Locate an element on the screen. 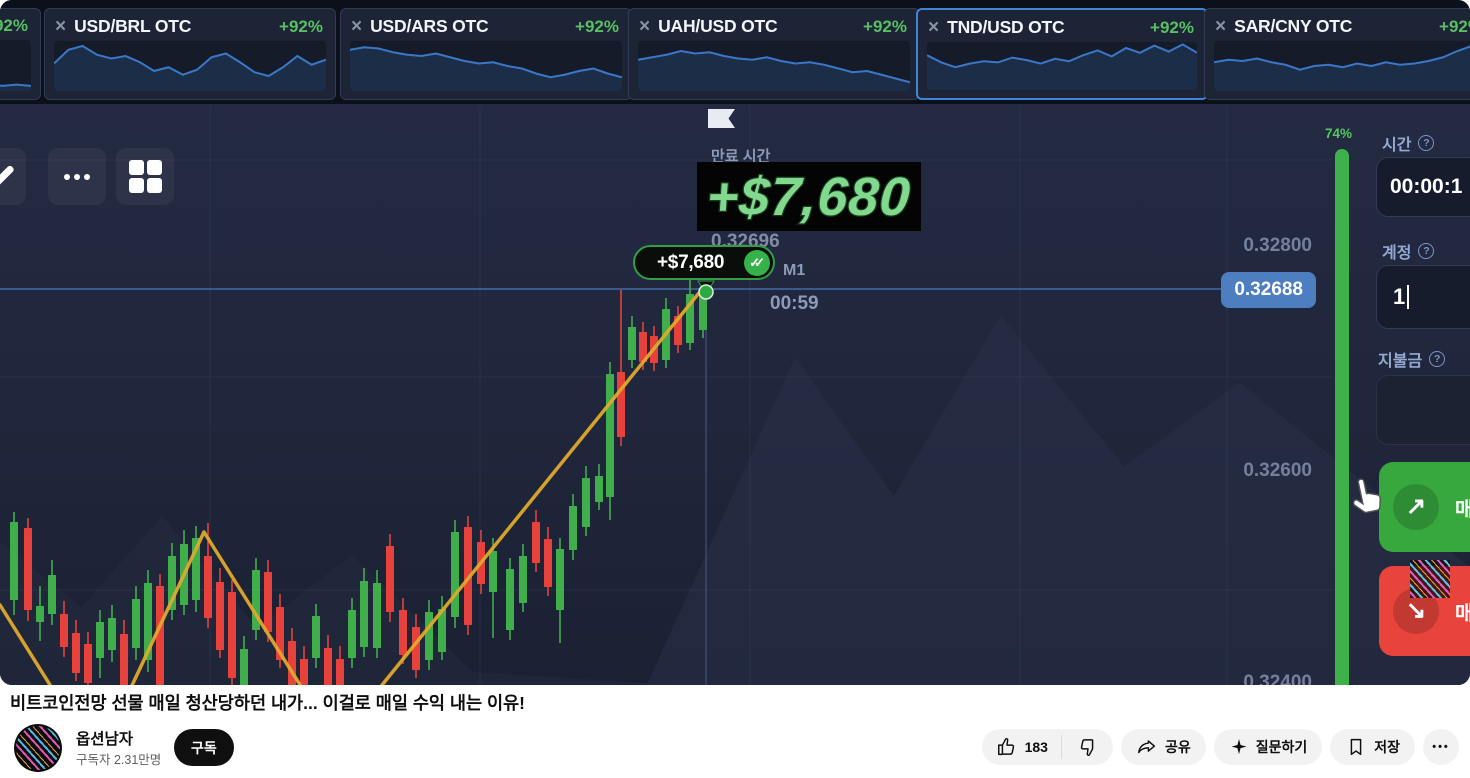 This screenshot has width=1470, height=778. account-label: 계정 is located at coordinates (1397, 253).